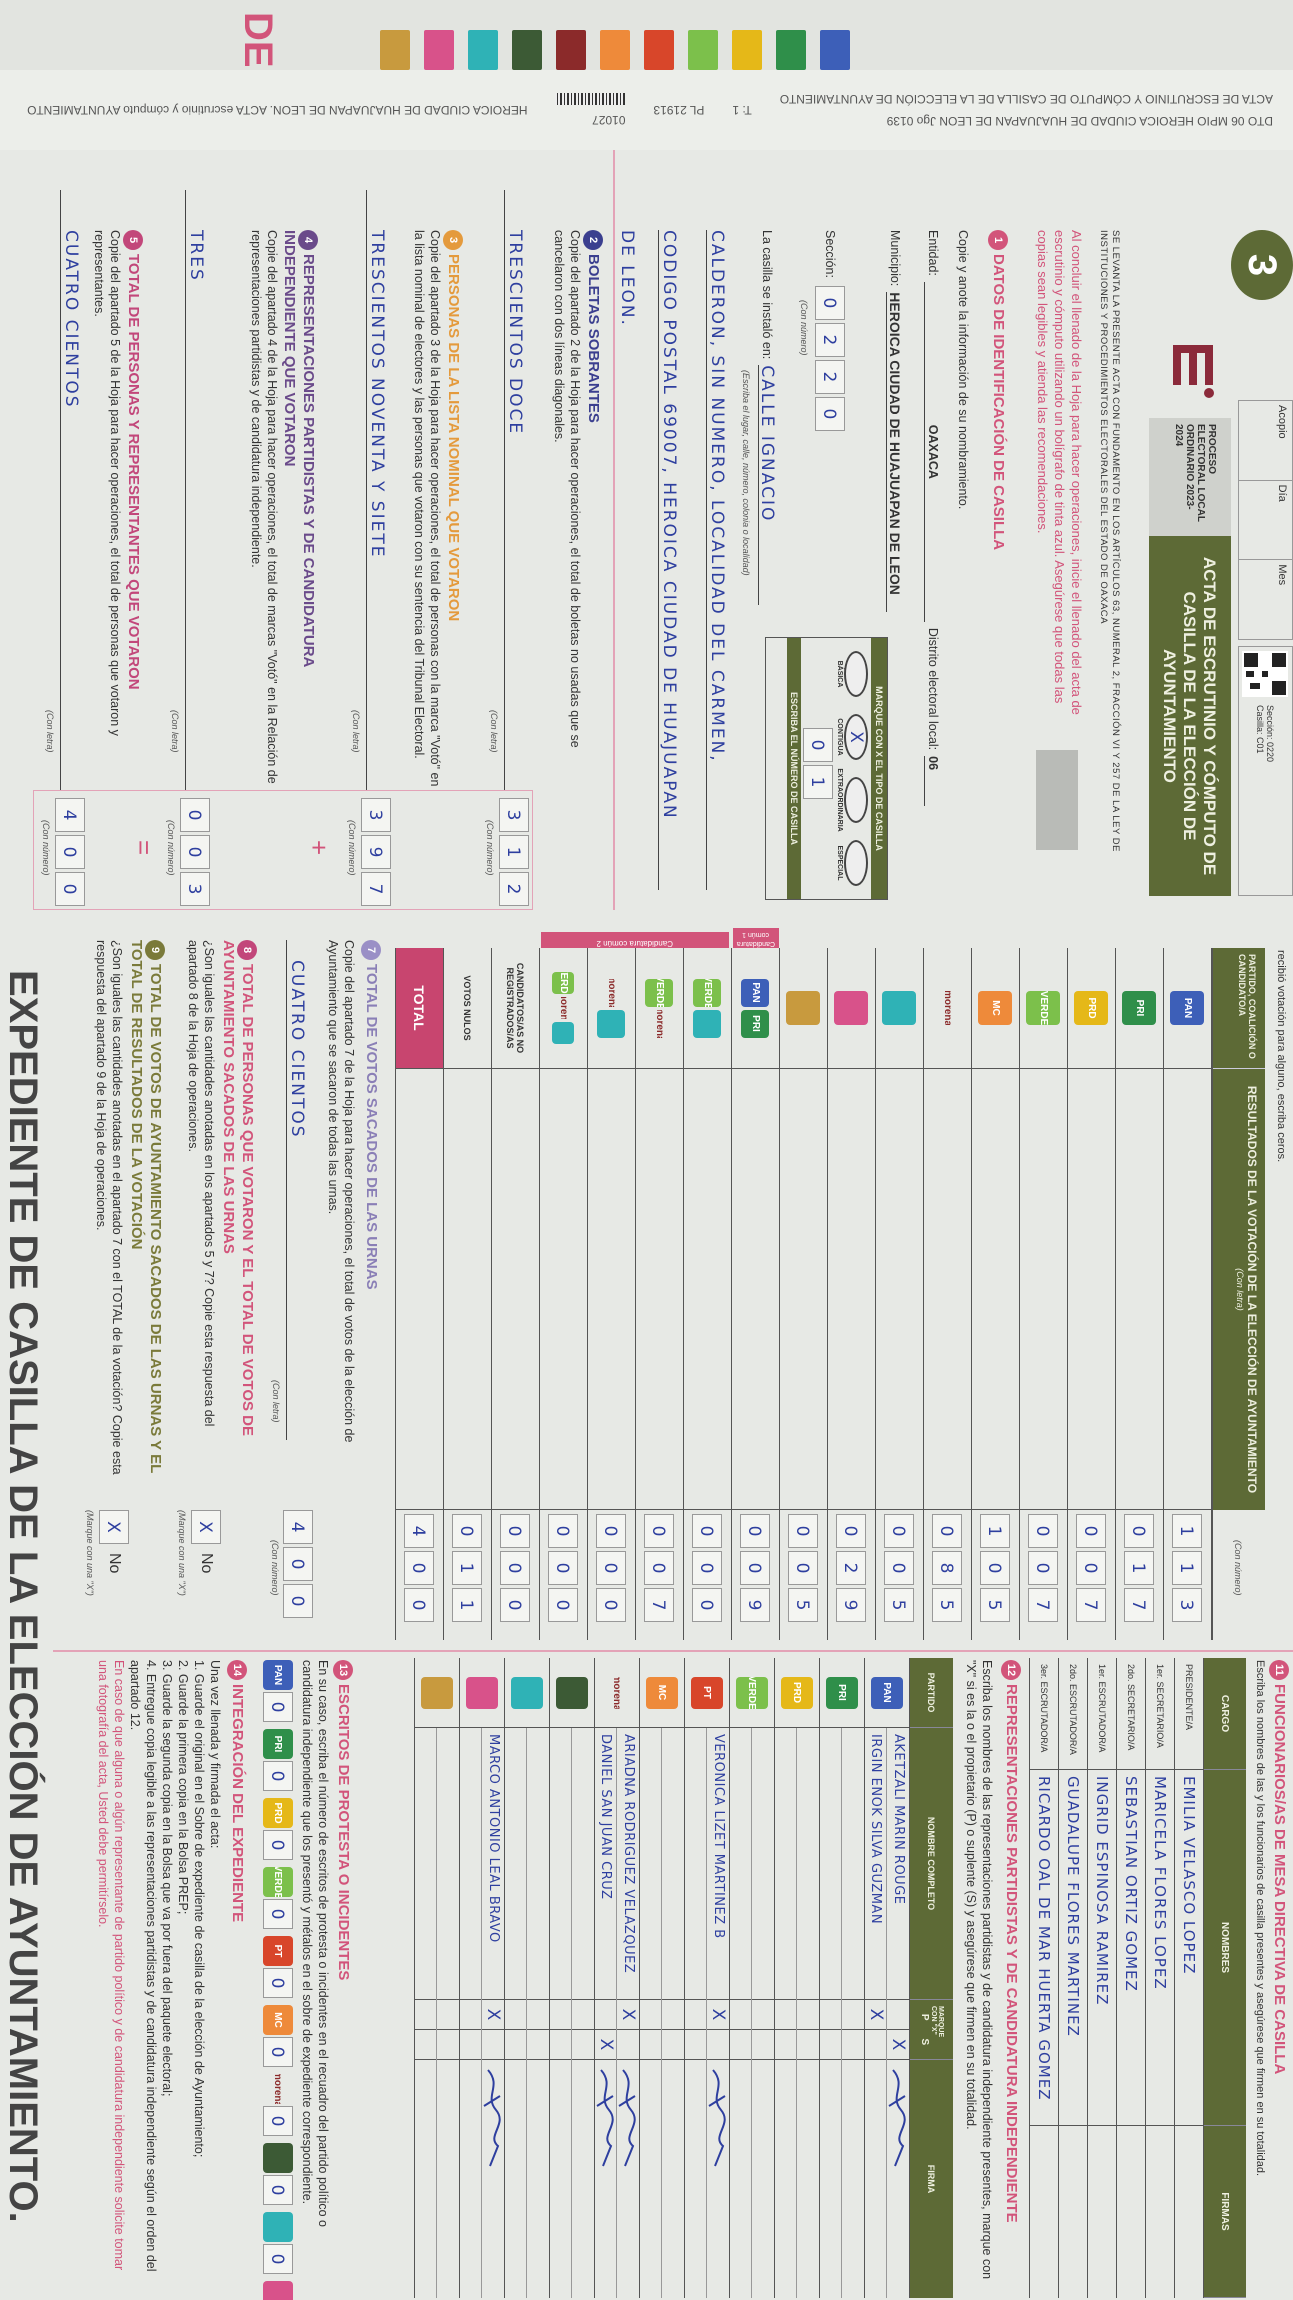  I want to click on nombre-cell: MARICELA FLORES LOPEZ, so click(1160, 1948).